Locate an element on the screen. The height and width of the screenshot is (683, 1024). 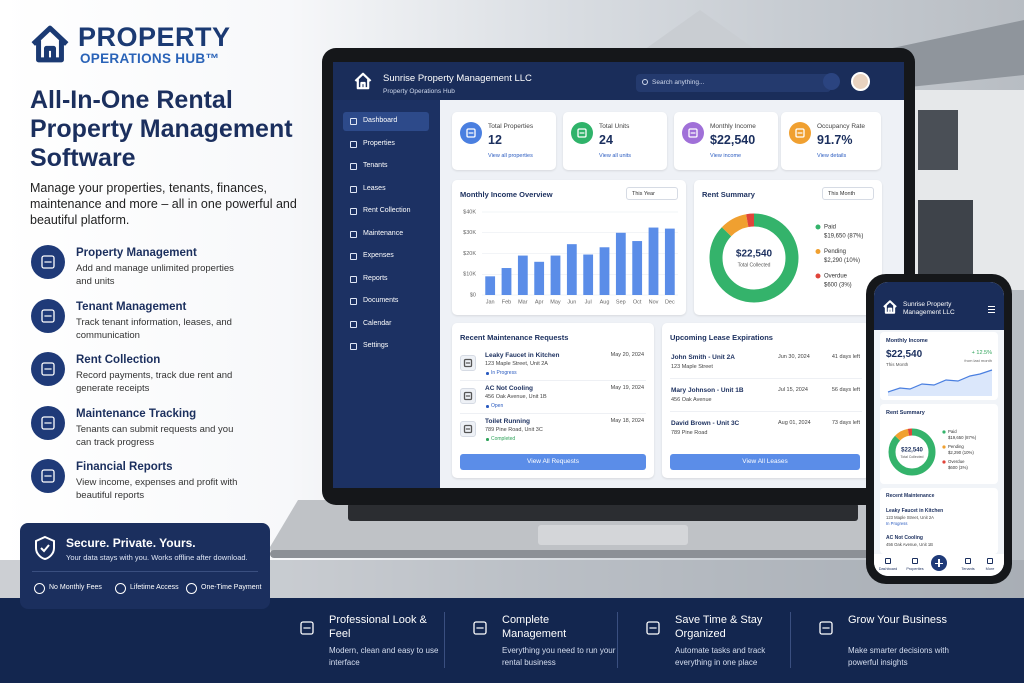
card-title: Monthly Income Overview is located at coordinates (506, 194).